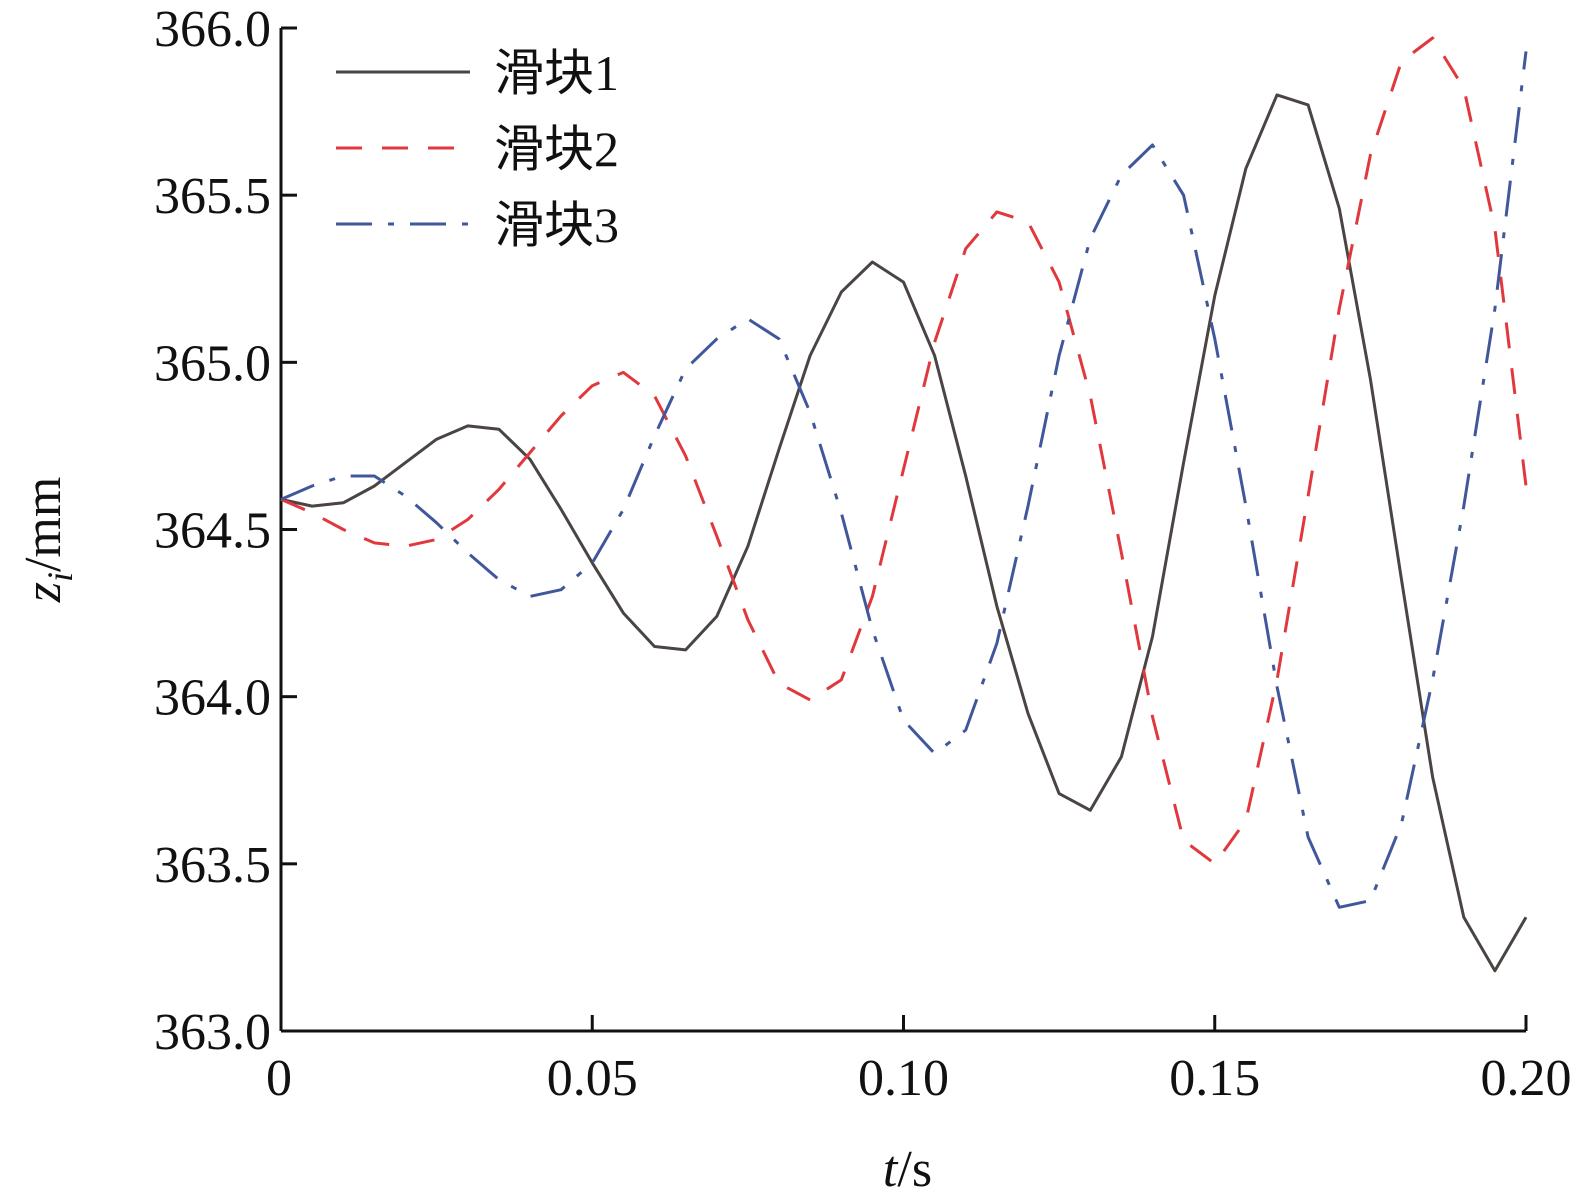 The height and width of the screenshot is (1204, 1592). I want to click on x-tick-label: 0.05, so click(592, 1078).